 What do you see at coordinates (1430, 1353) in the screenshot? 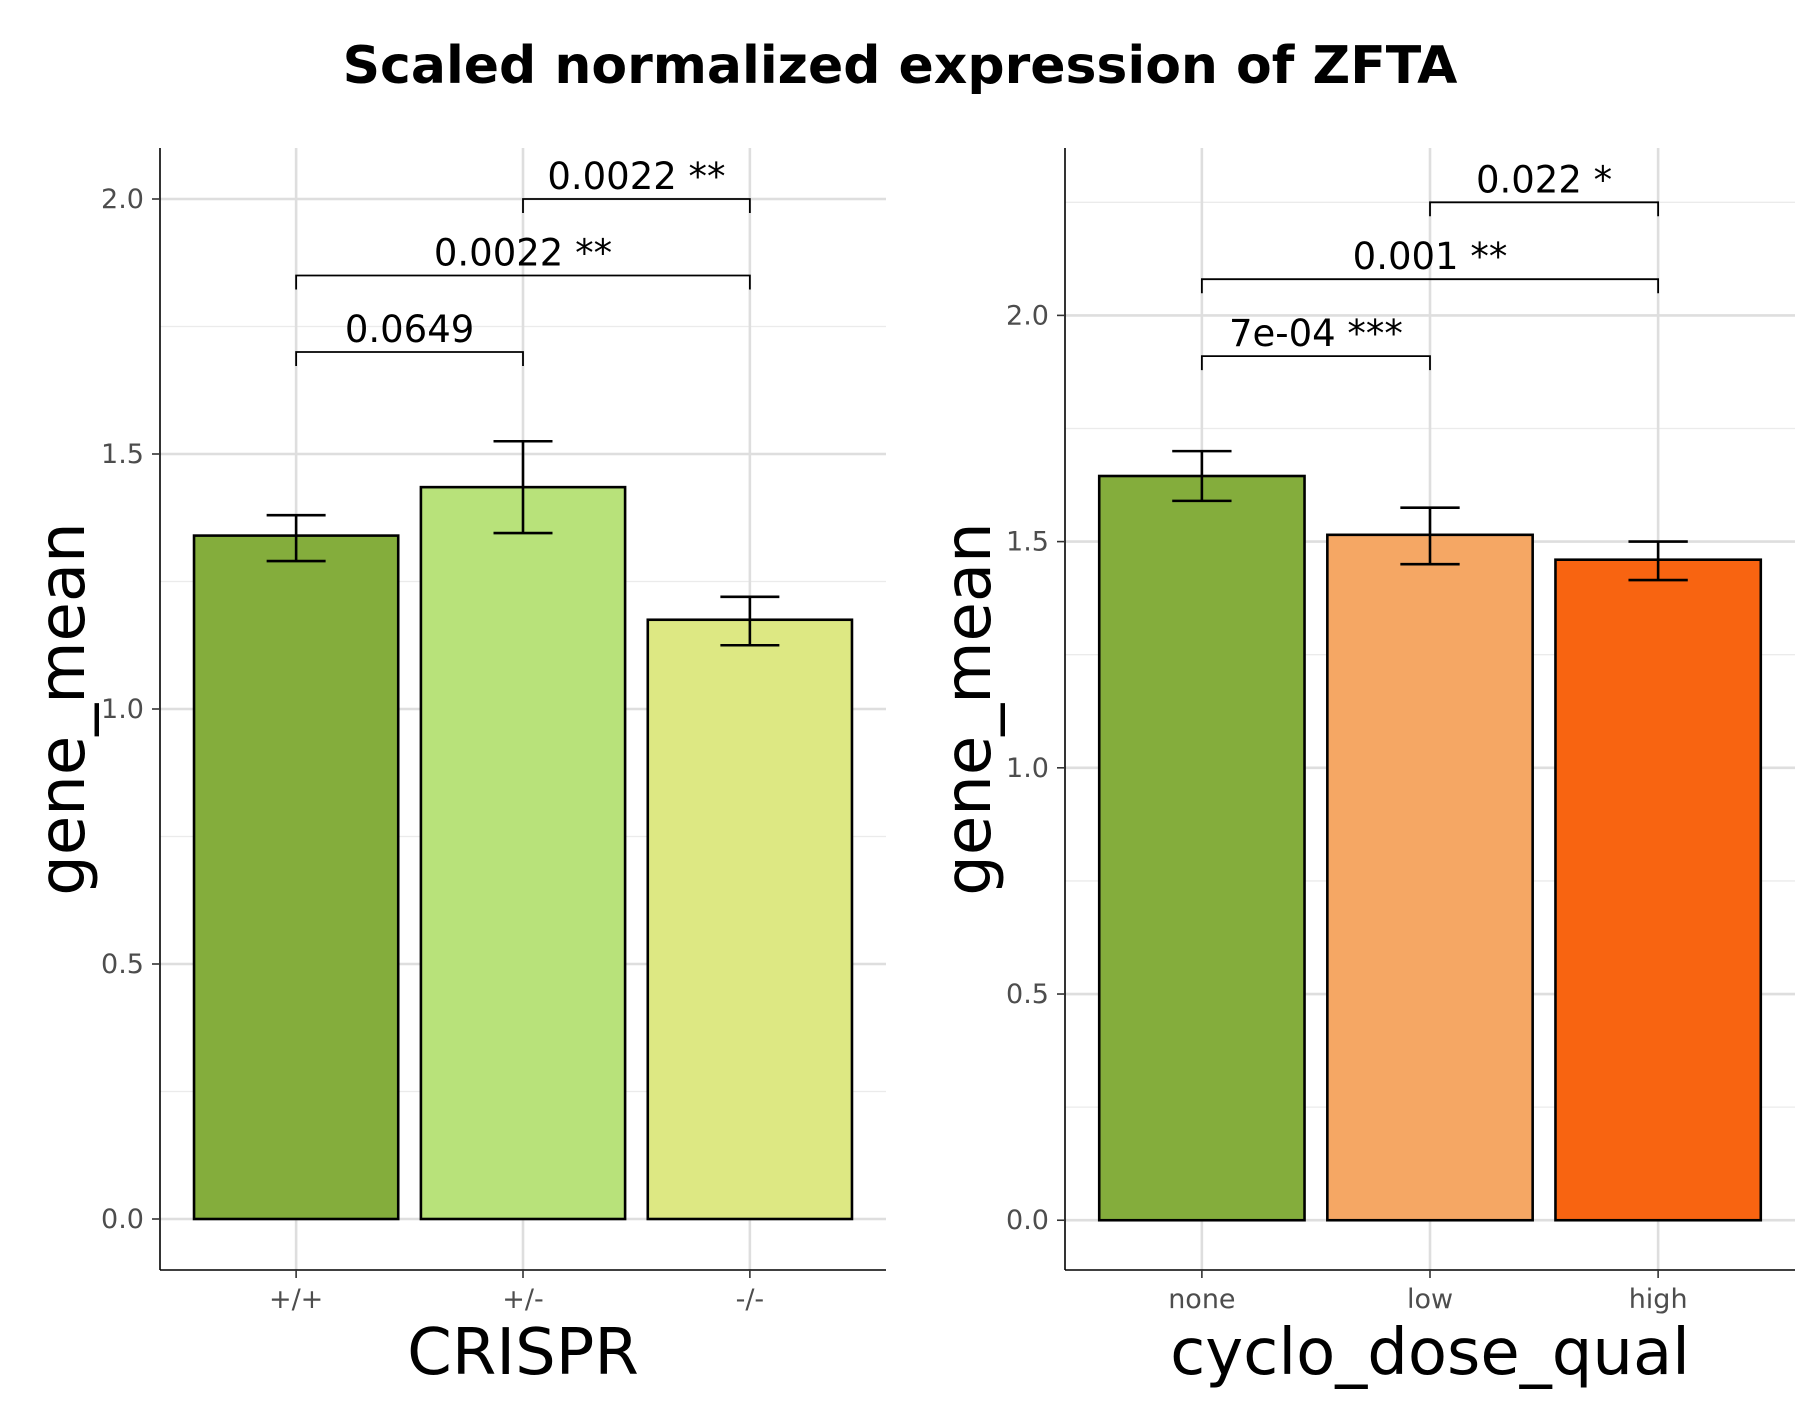
I see `x-axis-title: cyclo_dose_qual` at bounding box center [1430, 1353].